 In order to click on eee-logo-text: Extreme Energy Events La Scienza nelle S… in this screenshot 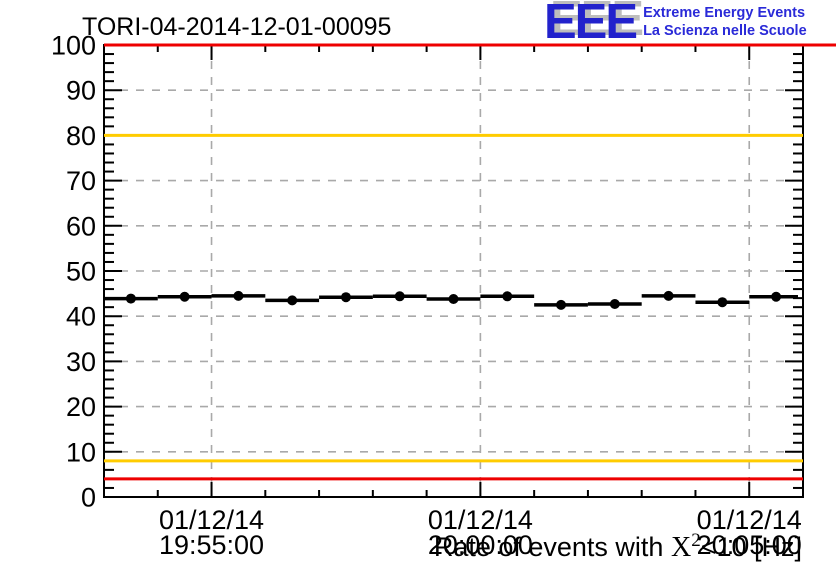, I will do `click(725, 22)`.